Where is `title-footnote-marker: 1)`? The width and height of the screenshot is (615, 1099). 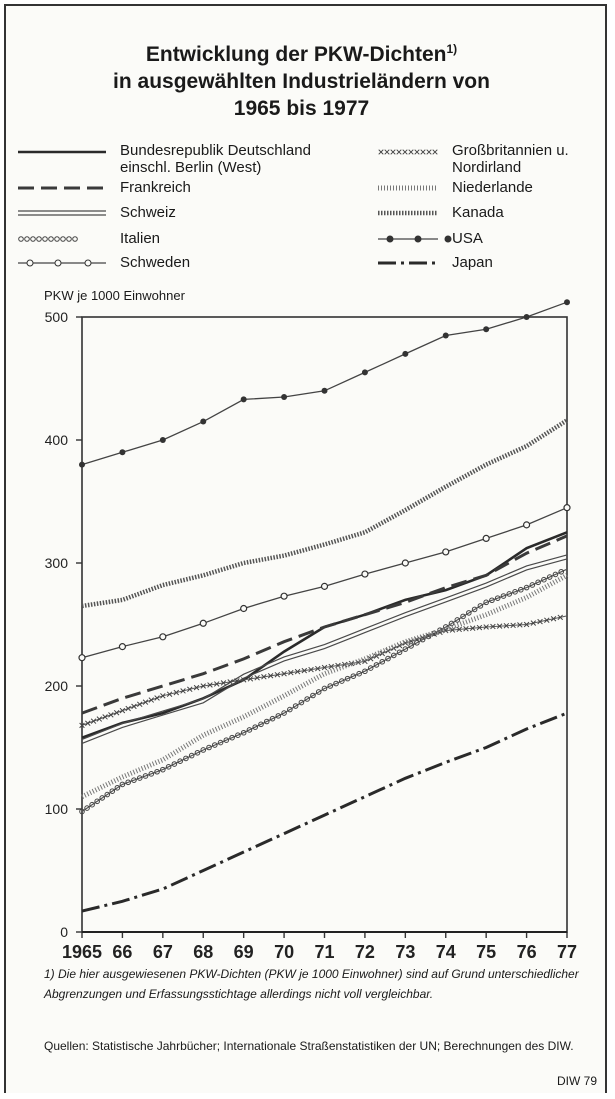 title-footnote-marker: 1) is located at coordinates (452, 49).